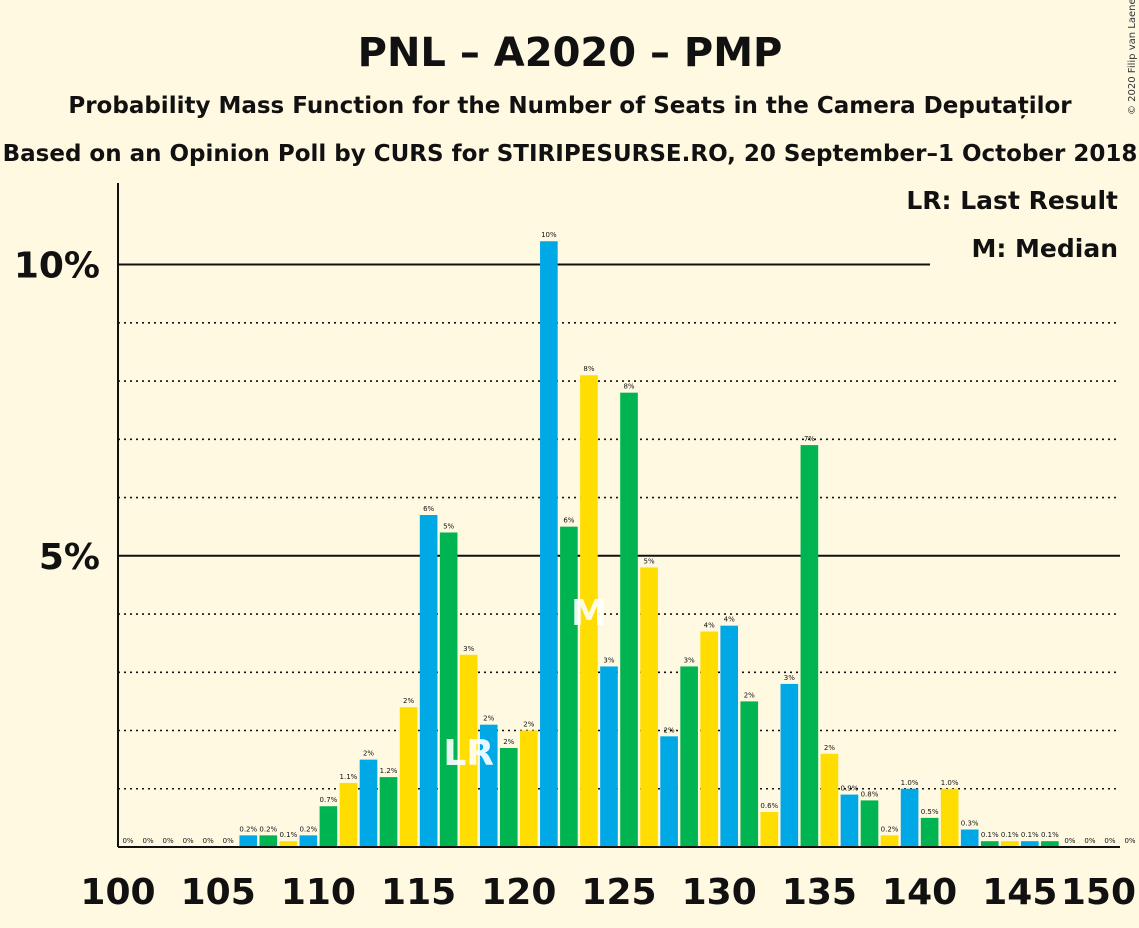 This screenshot has height=928, width=1139. What do you see at coordinates (528, 725) in the screenshot?
I see `bar-label-120: 2%` at bounding box center [528, 725].